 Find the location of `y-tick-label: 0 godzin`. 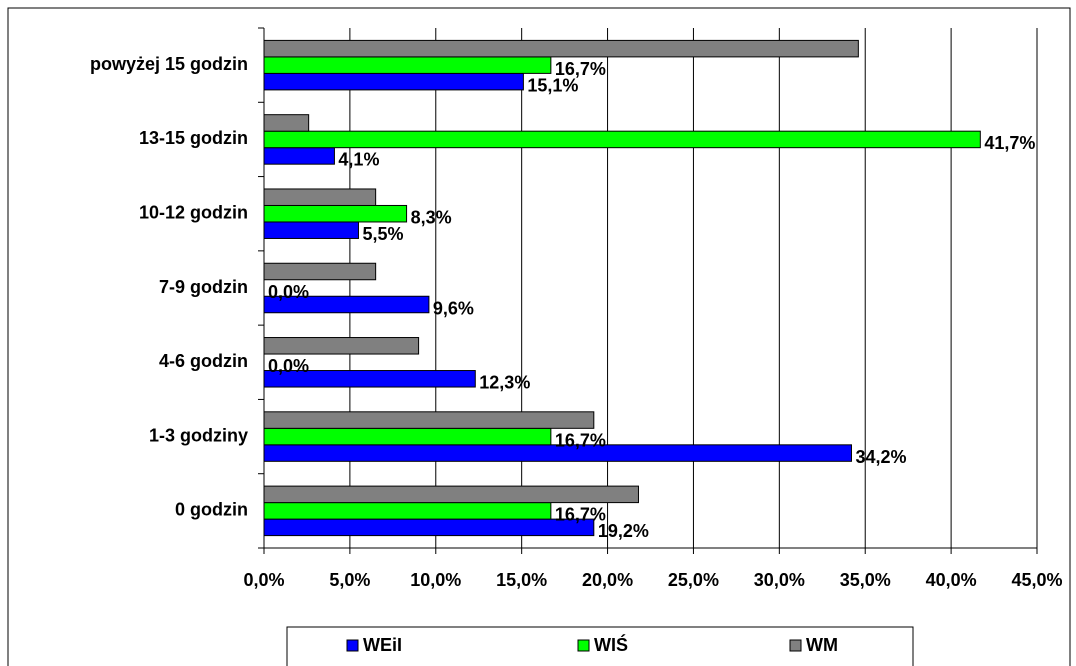

y-tick-label: 0 godzin is located at coordinates (211, 510).